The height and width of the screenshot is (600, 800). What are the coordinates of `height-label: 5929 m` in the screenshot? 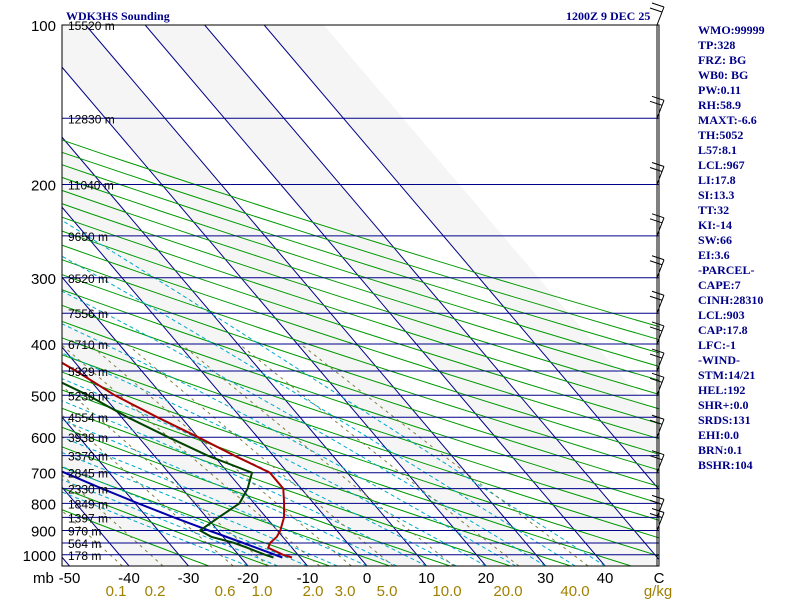 It's located at (88, 372).